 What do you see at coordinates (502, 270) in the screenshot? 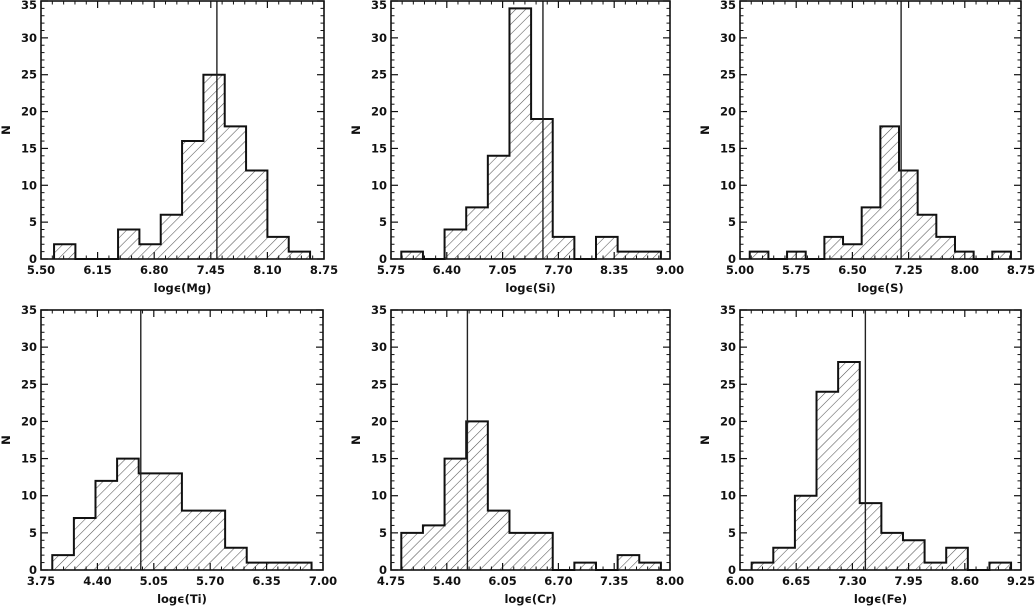
I see `x-tick-label: 7.05` at bounding box center [502, 270].